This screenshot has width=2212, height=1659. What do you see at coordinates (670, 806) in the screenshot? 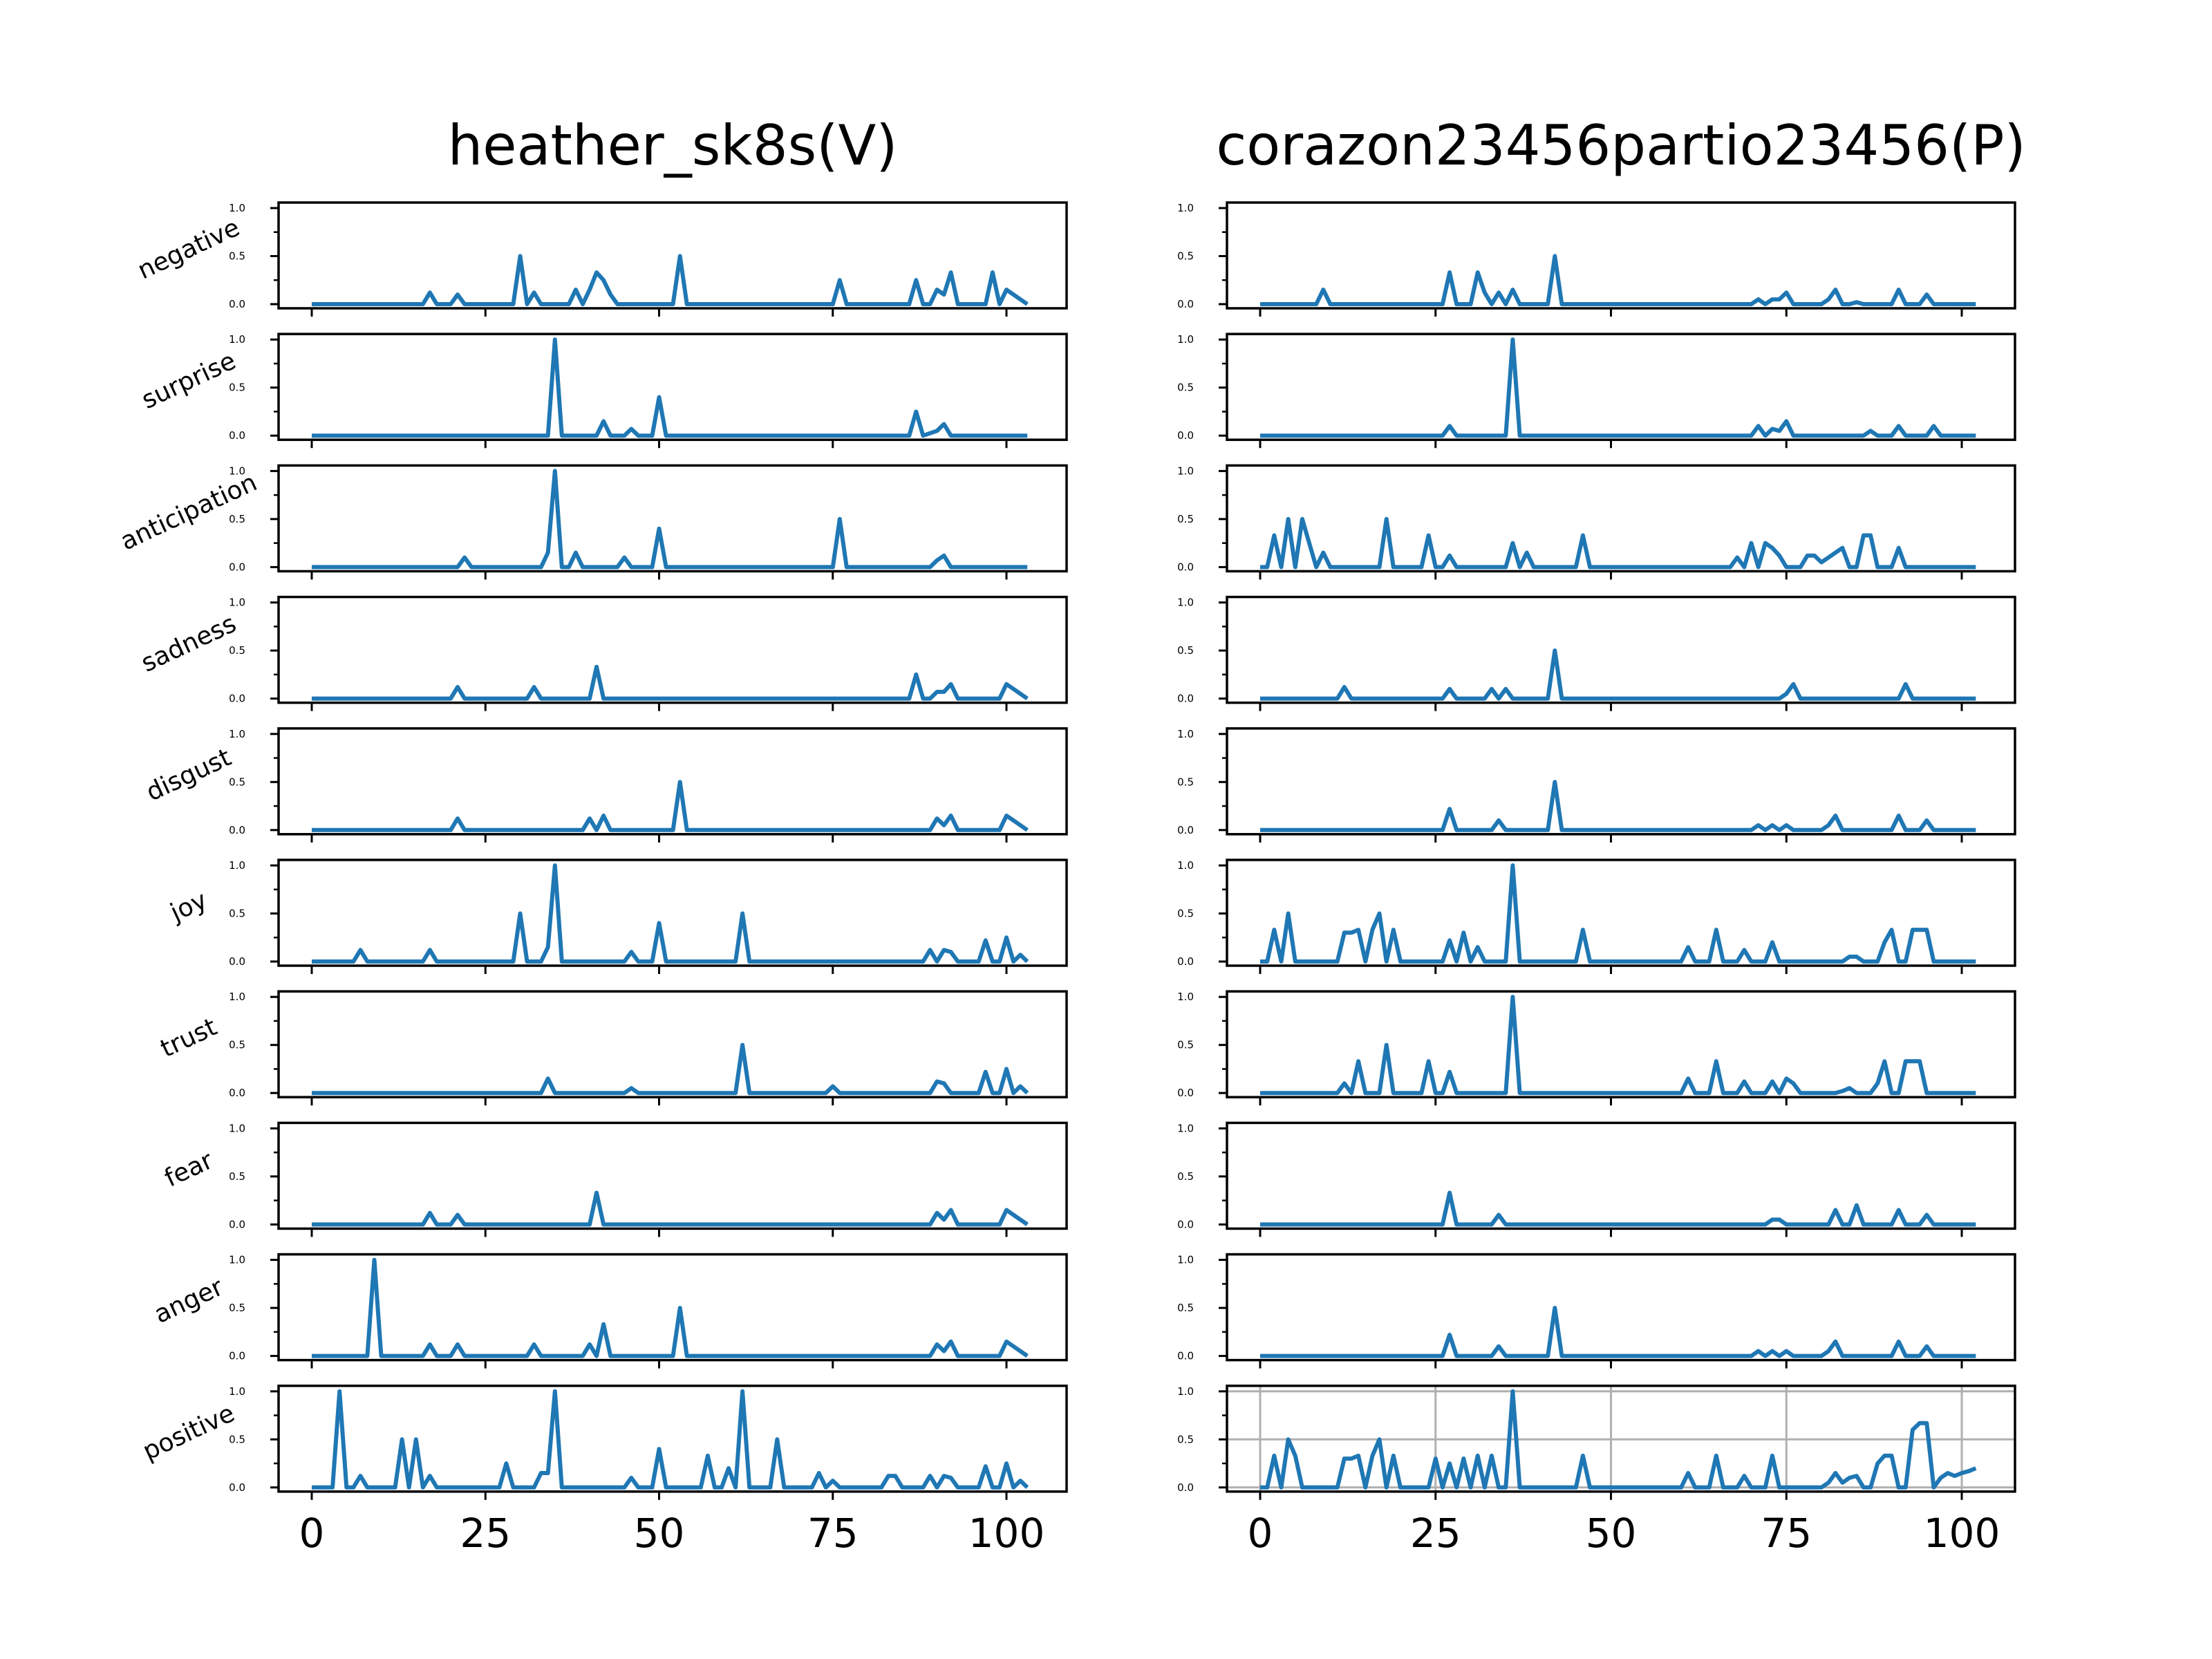
I see `series-line-disgust` at bounding box center [670, 806].